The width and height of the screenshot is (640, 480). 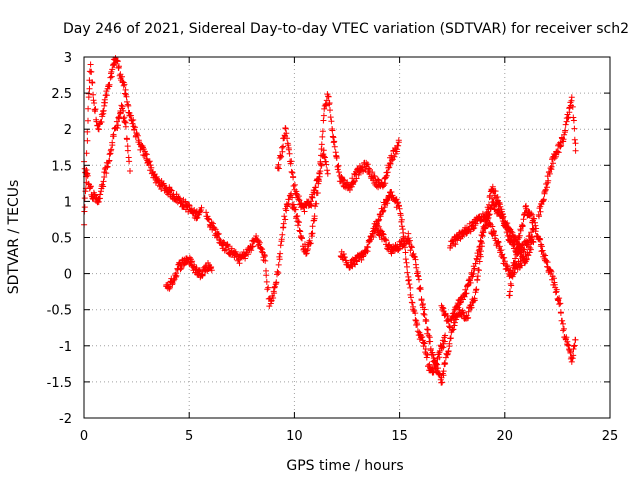 What do you see at coordinates (59, 383) in the screenshot?
I see `y-tick-label: -1.5` at bounding box center [59, 383].